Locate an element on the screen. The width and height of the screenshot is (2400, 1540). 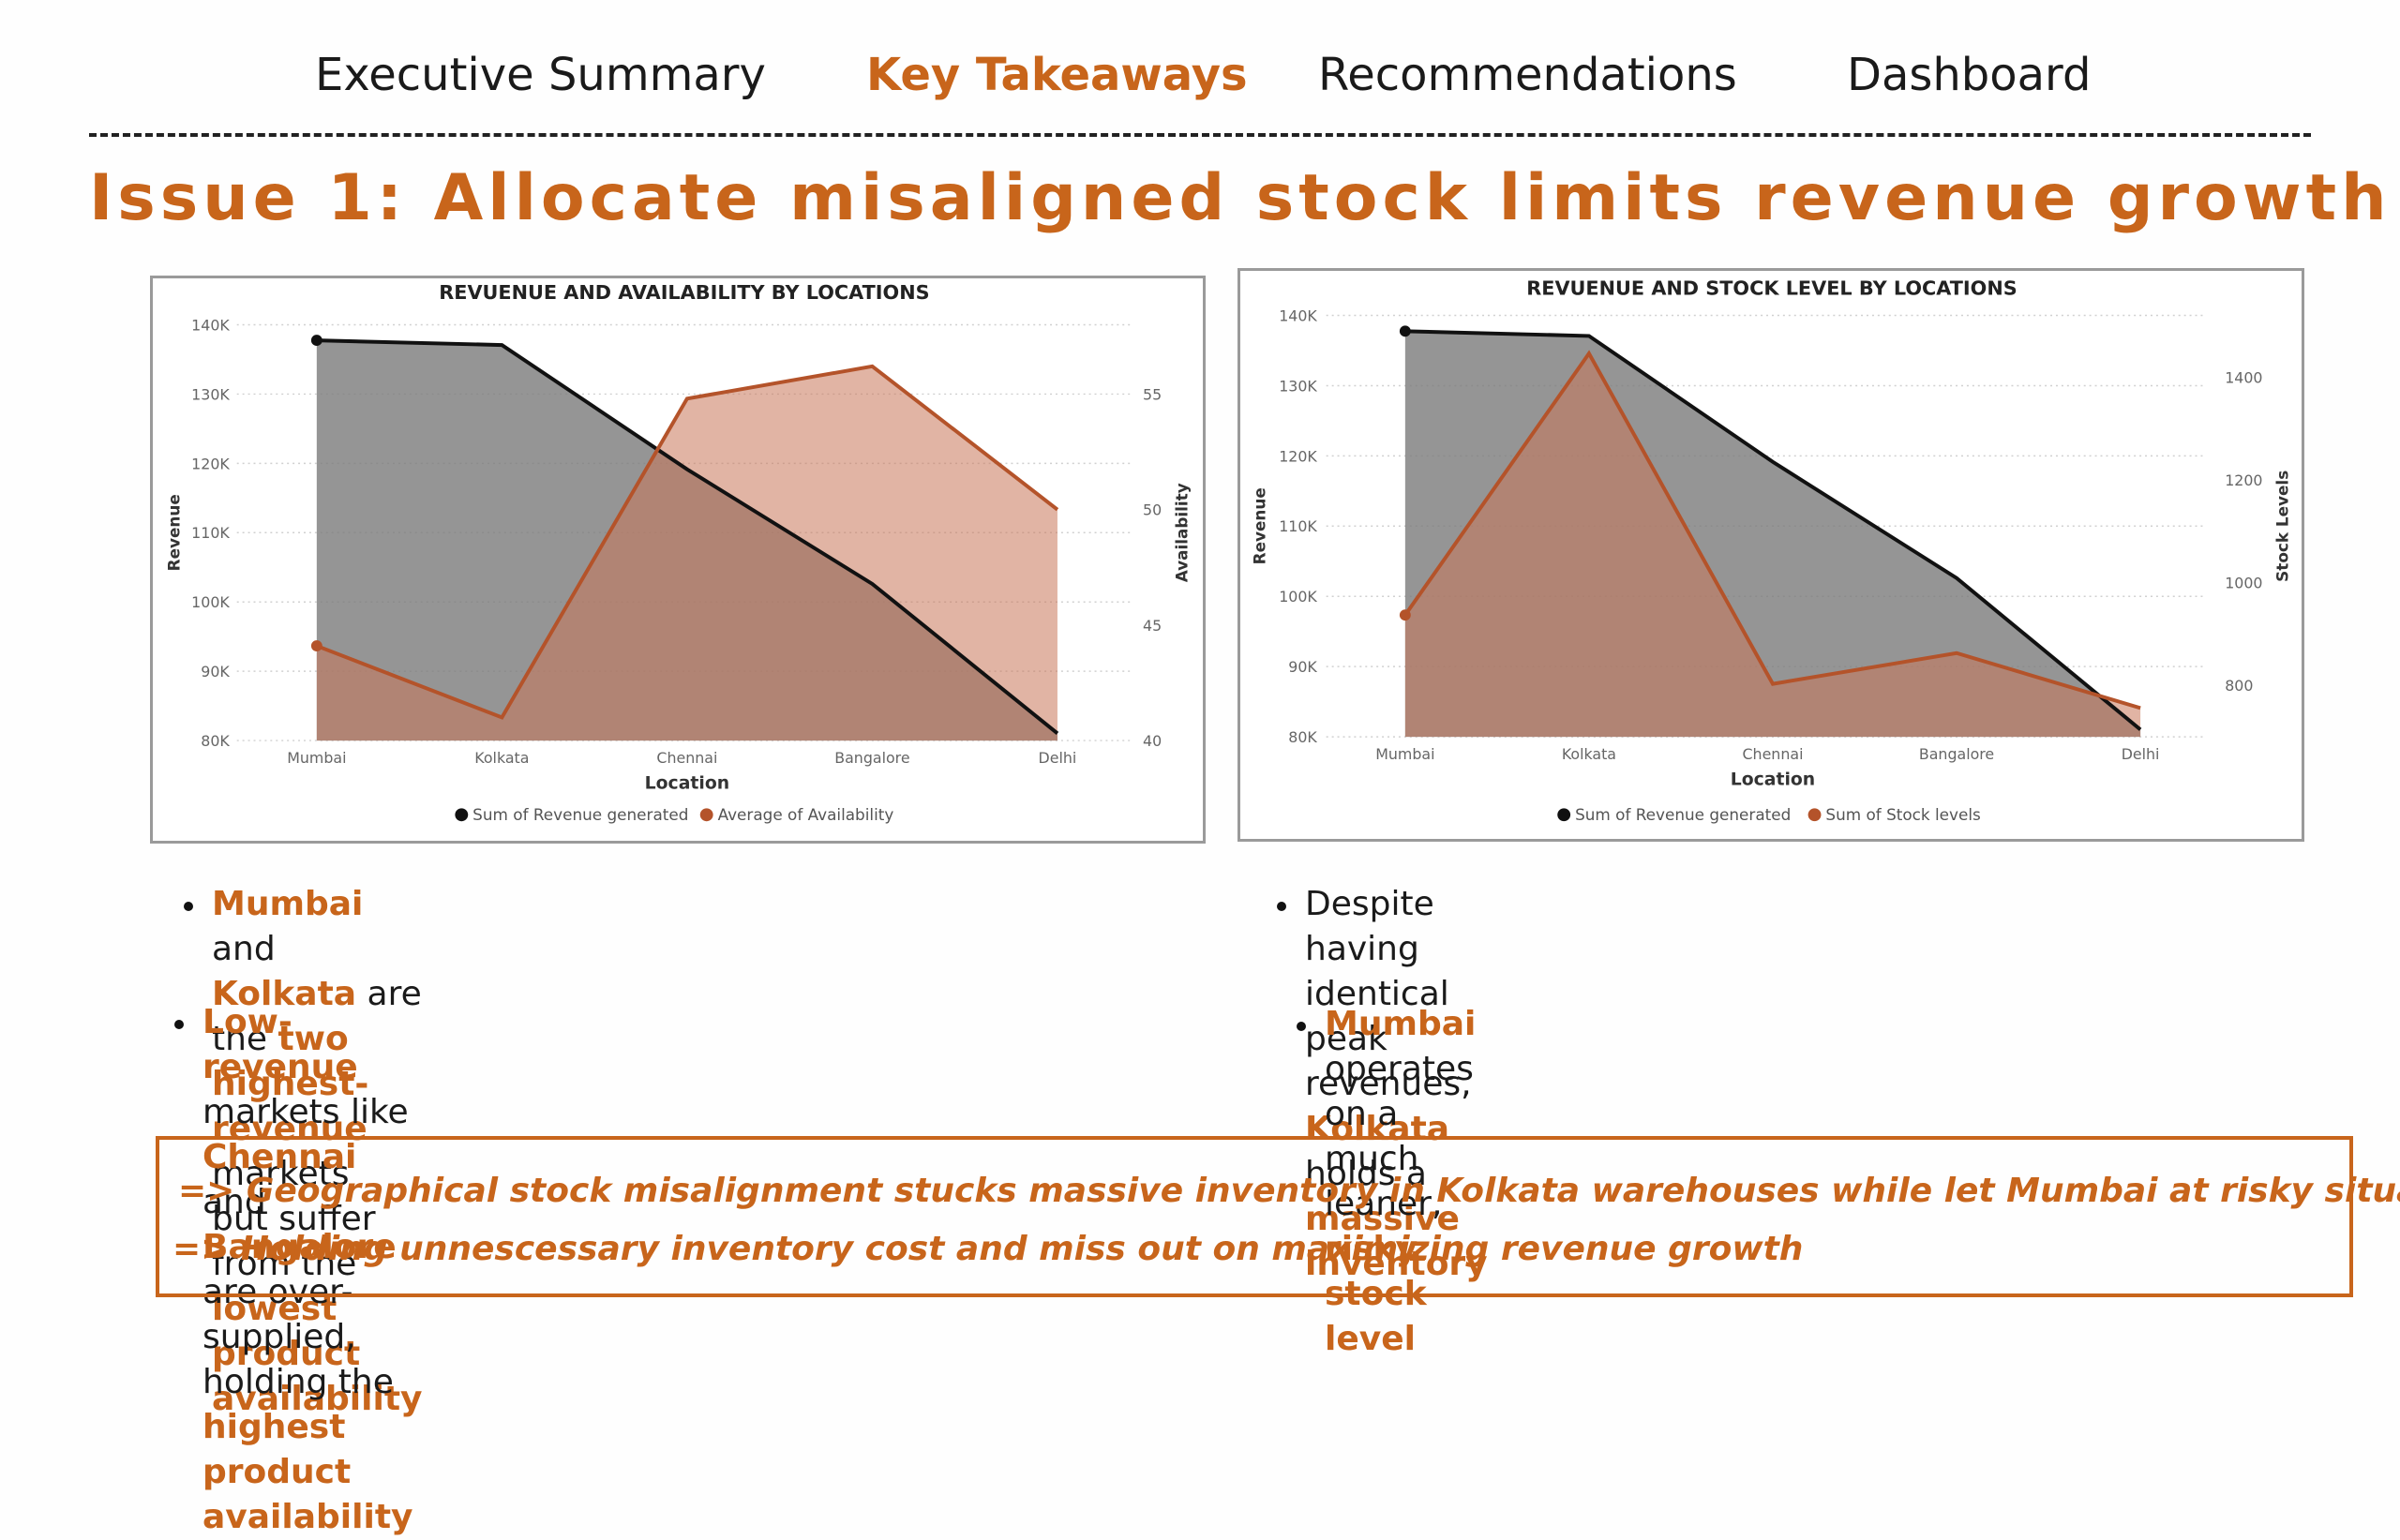
y2-tick-label: 45 is located at coordinates (1152, 626).